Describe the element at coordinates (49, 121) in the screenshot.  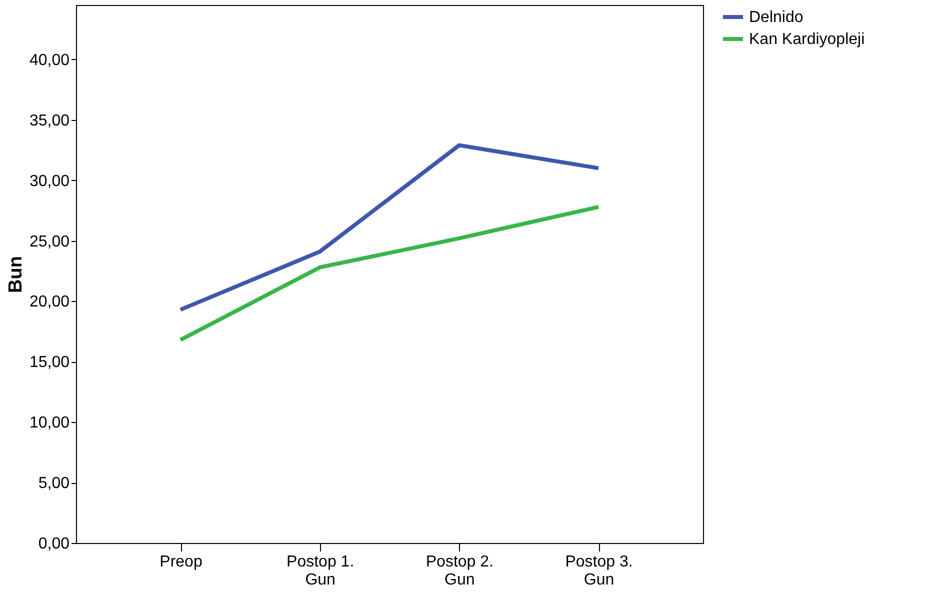
I see `y-tick-label: 35,00` at that location.